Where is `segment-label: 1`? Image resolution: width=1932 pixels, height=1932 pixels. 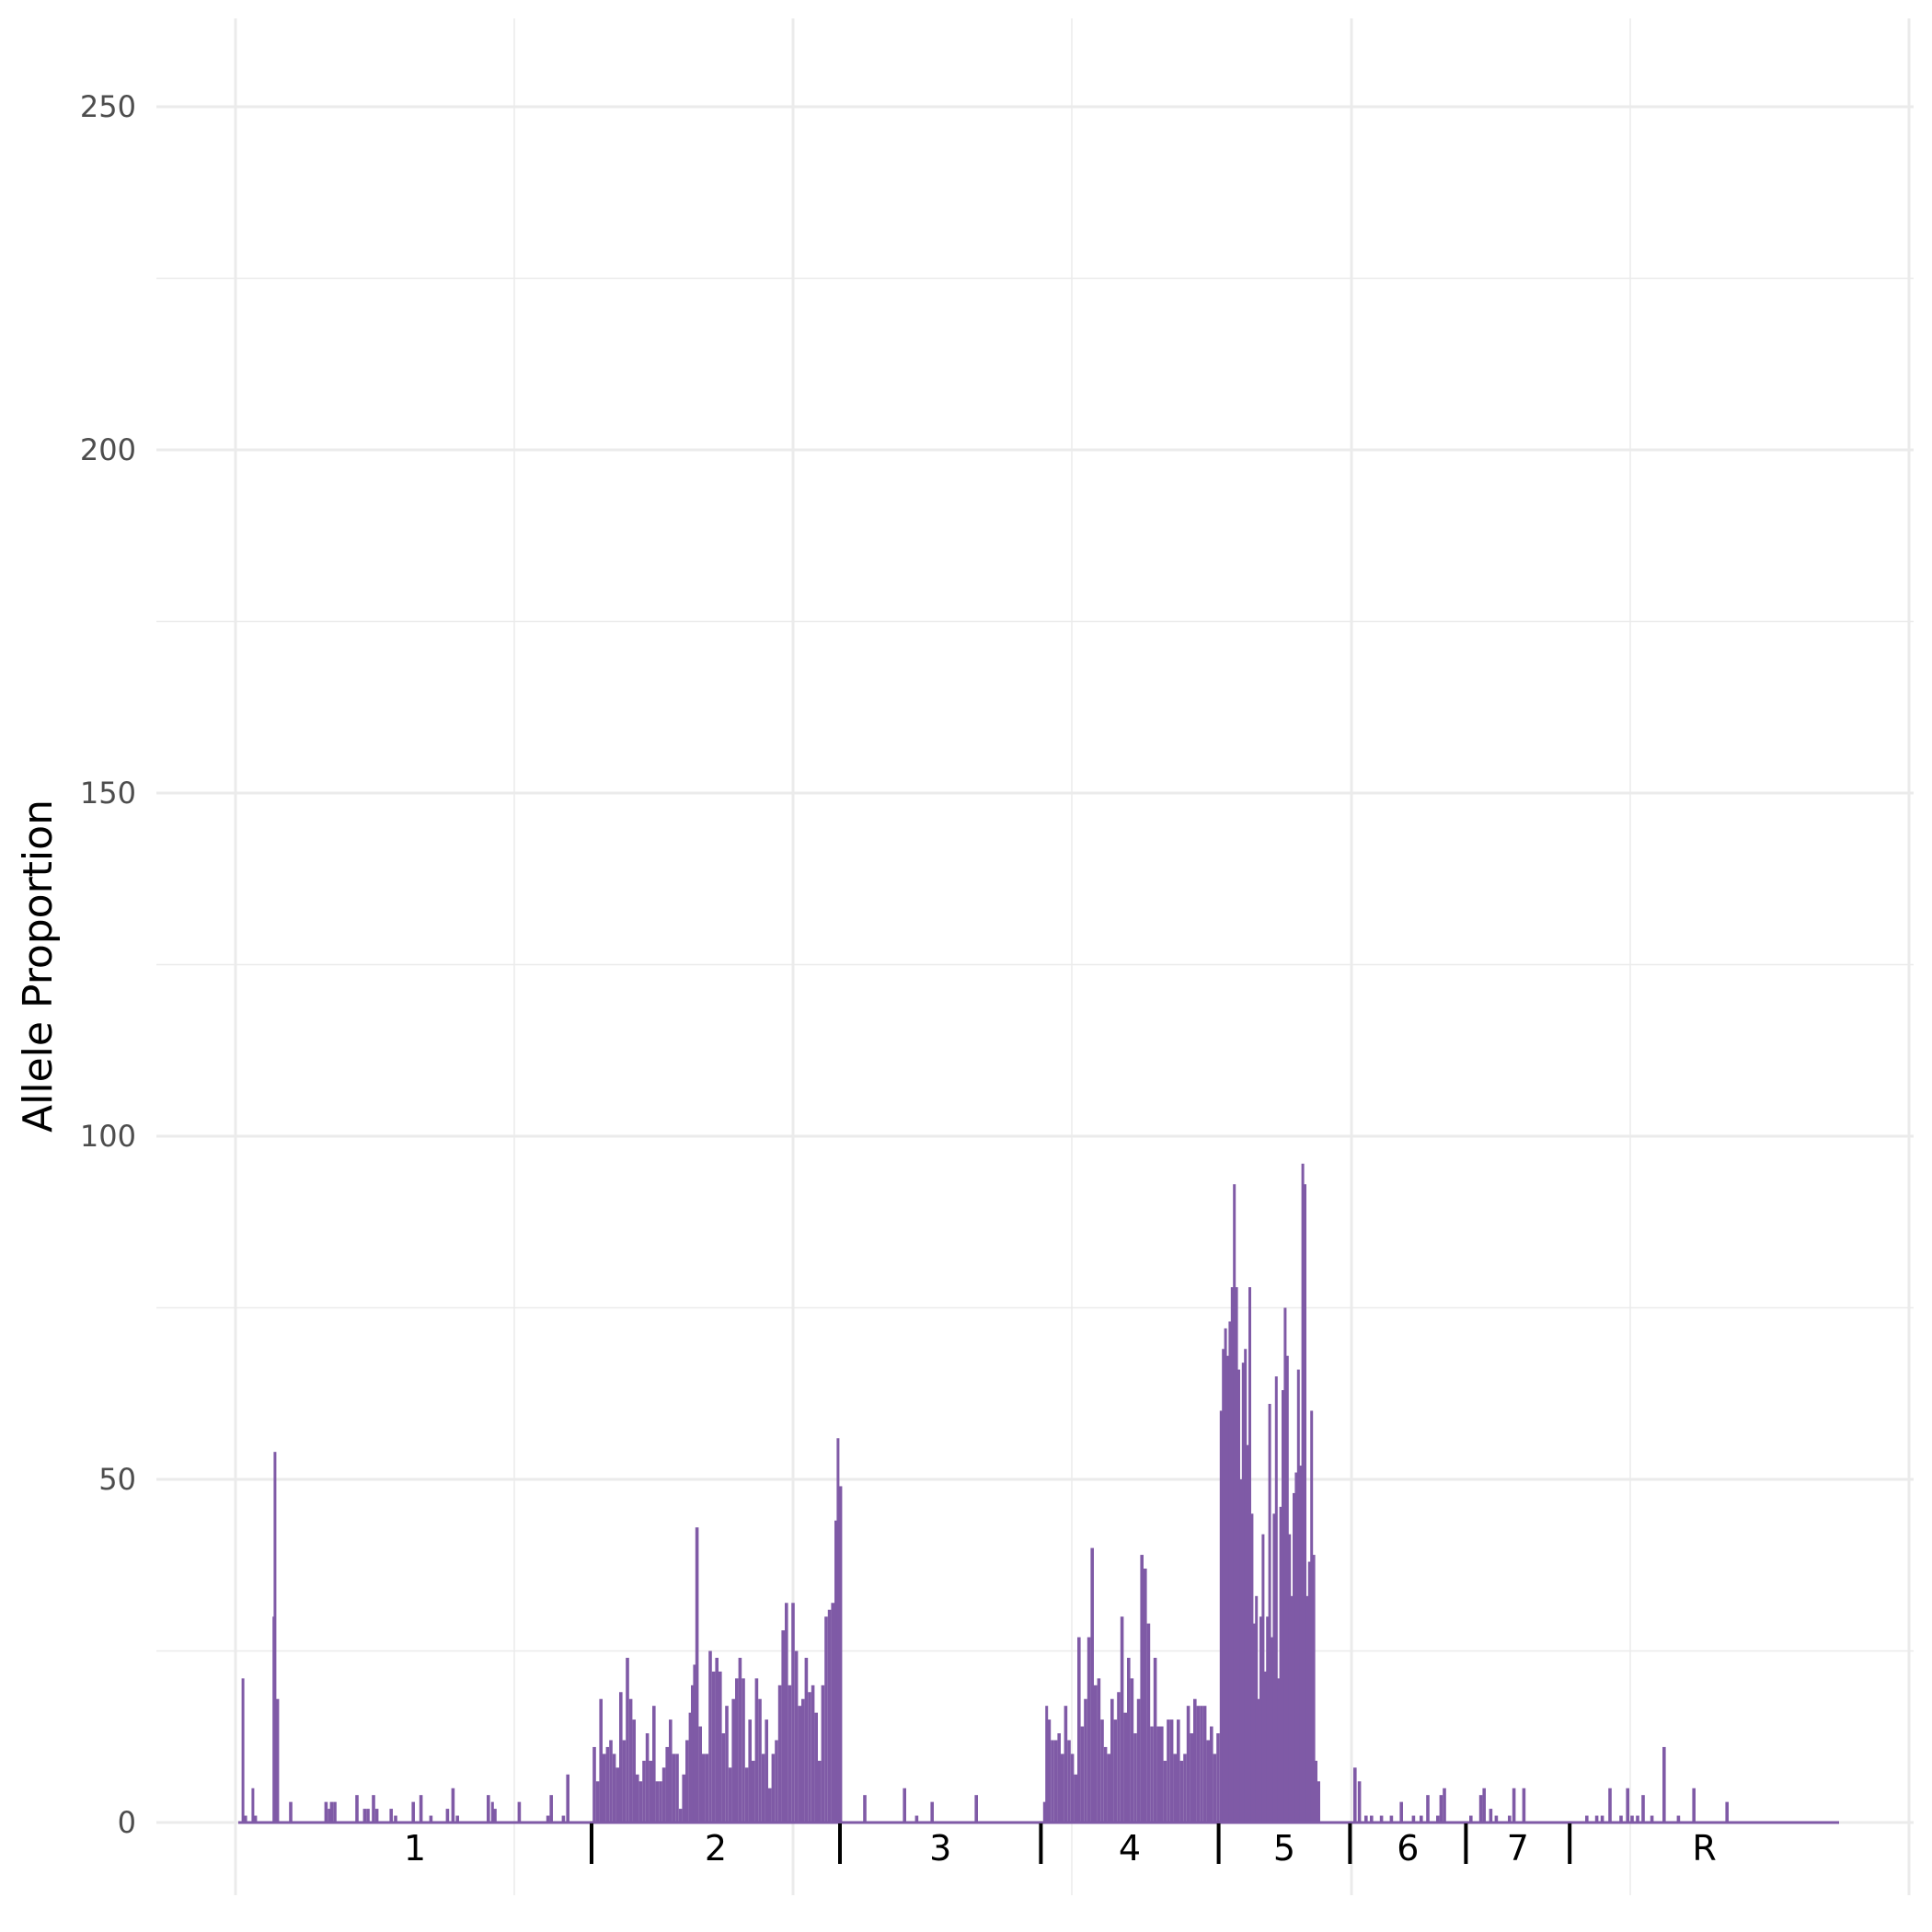 segment-label: 1 is located at coordinates (415, 1848).